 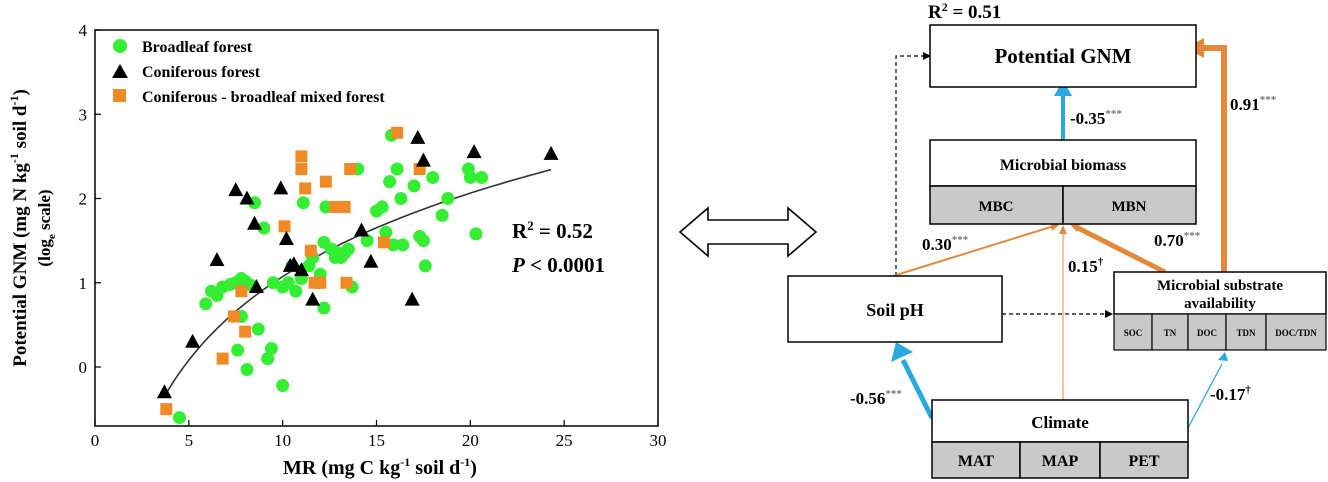 What do you see at coordinates (90, 199) in the screenshot?
I see `y-axis: 0 1 2 3 4` at bounding box center [90, 199].